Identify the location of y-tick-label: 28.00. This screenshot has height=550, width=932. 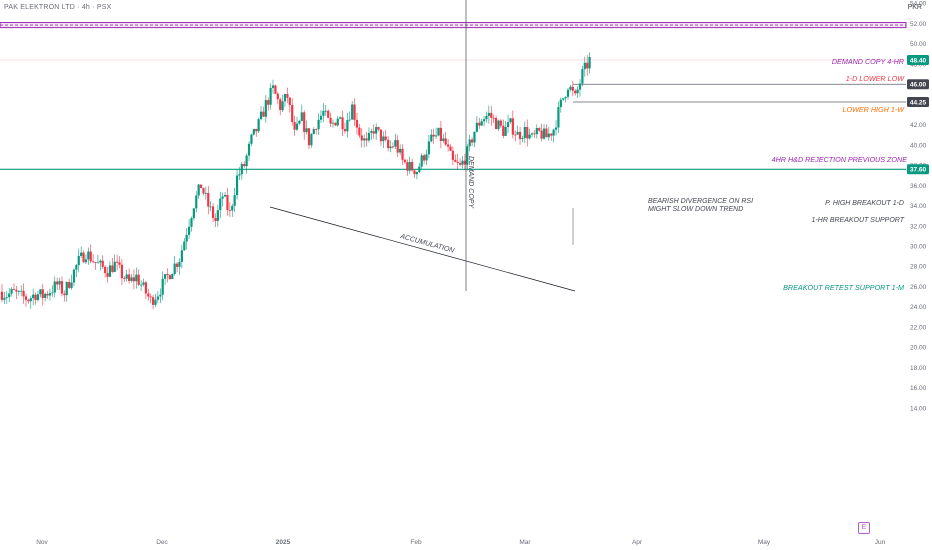
(918, 267).